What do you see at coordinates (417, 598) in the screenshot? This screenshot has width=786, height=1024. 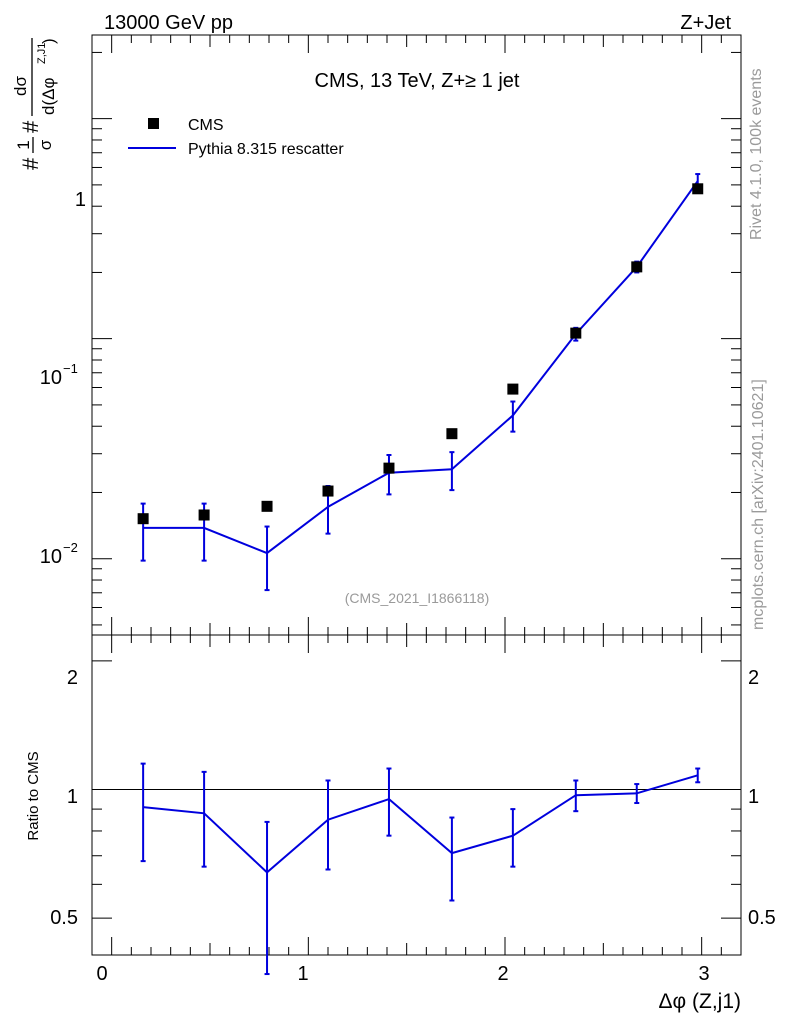 I see `analysis-watermark: (CMS_2021_I1866118)` at bounding box center [417, 598].